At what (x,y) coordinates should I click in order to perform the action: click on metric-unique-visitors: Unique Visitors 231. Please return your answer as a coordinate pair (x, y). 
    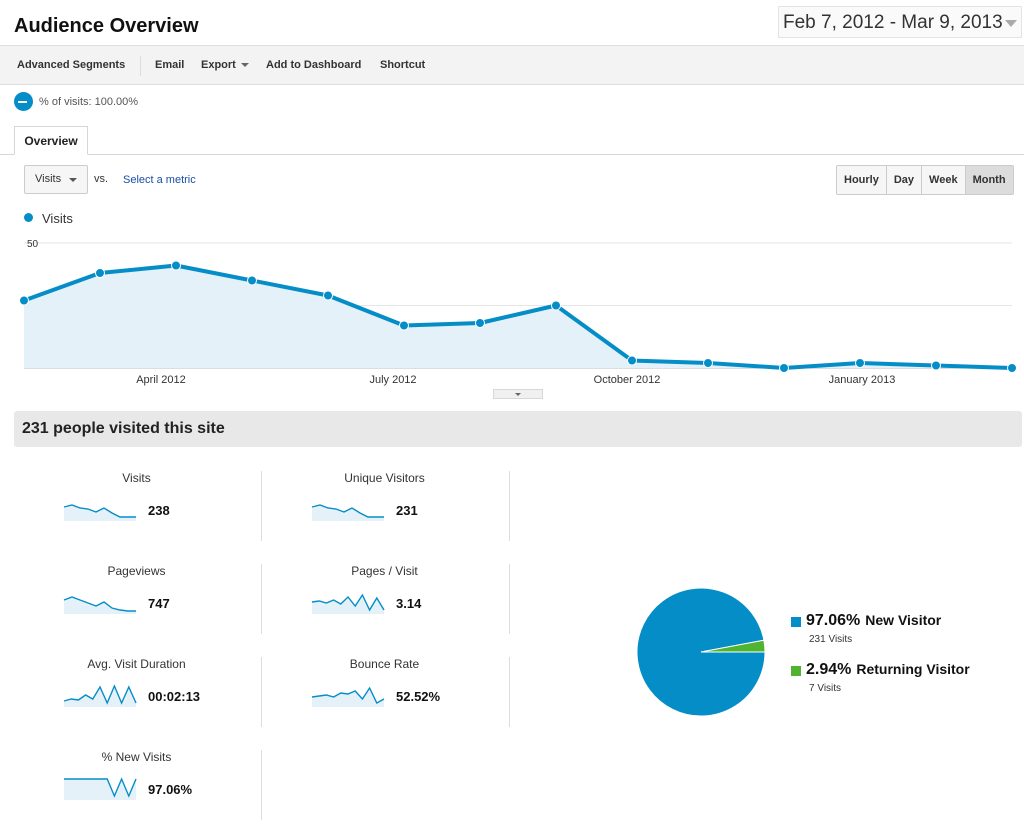
    Looking at the image, I should click on (384, 506).